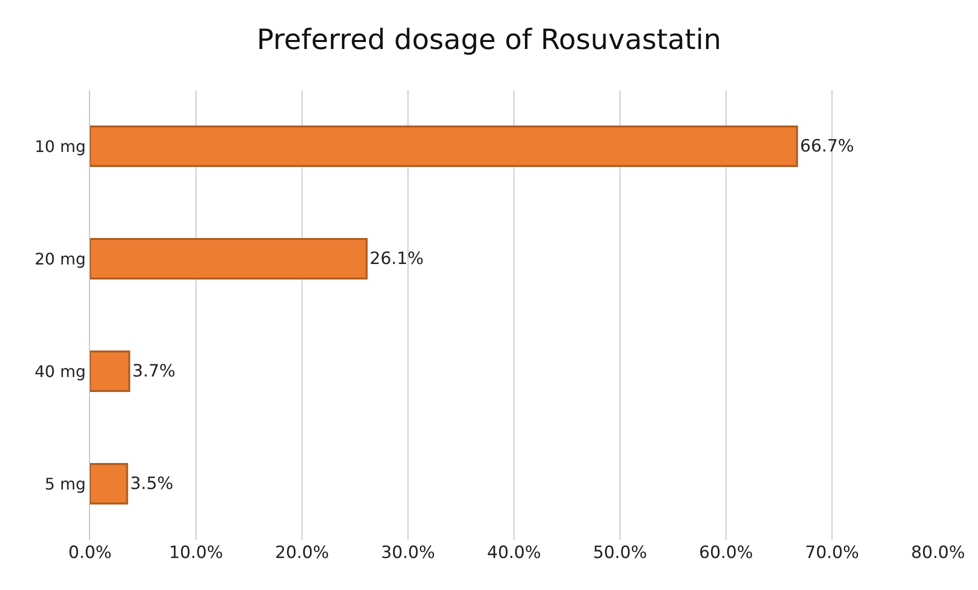 The image size is (978, 590). What do you see at coordinates (196, 553) in the screenshot?
I see `x-tick-label: 10.0%` at bounding box center [196, 553].